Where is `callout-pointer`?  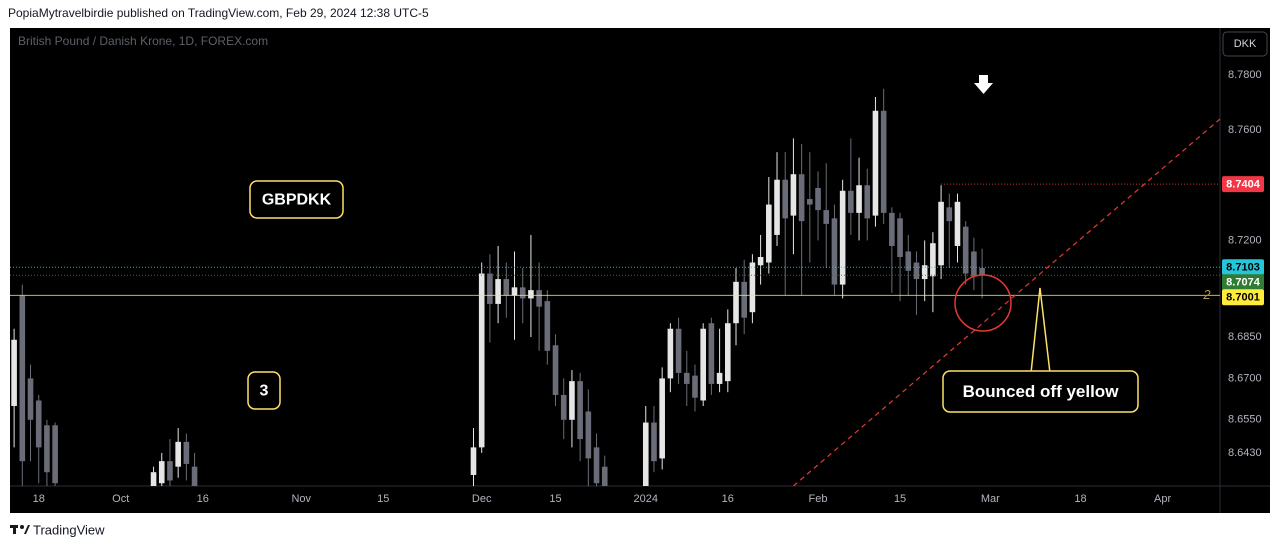
callout-pointer is located at coordinates (1040, 330).